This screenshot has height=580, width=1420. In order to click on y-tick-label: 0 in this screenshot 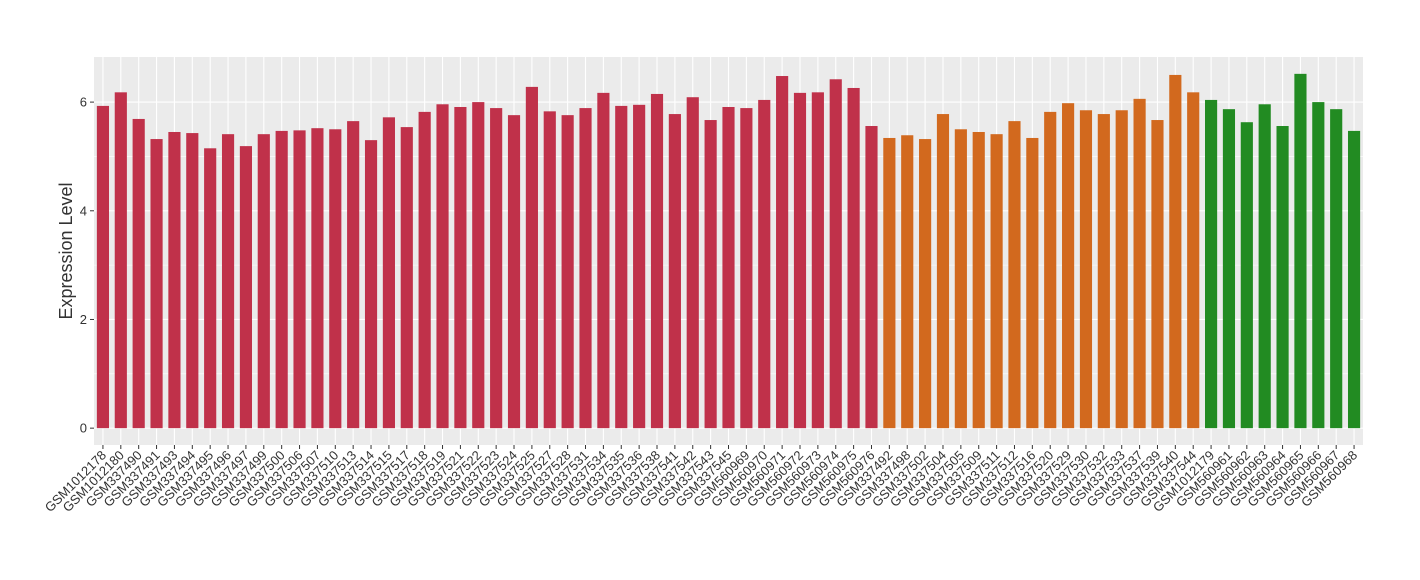, I will do `click(83, 428)`.